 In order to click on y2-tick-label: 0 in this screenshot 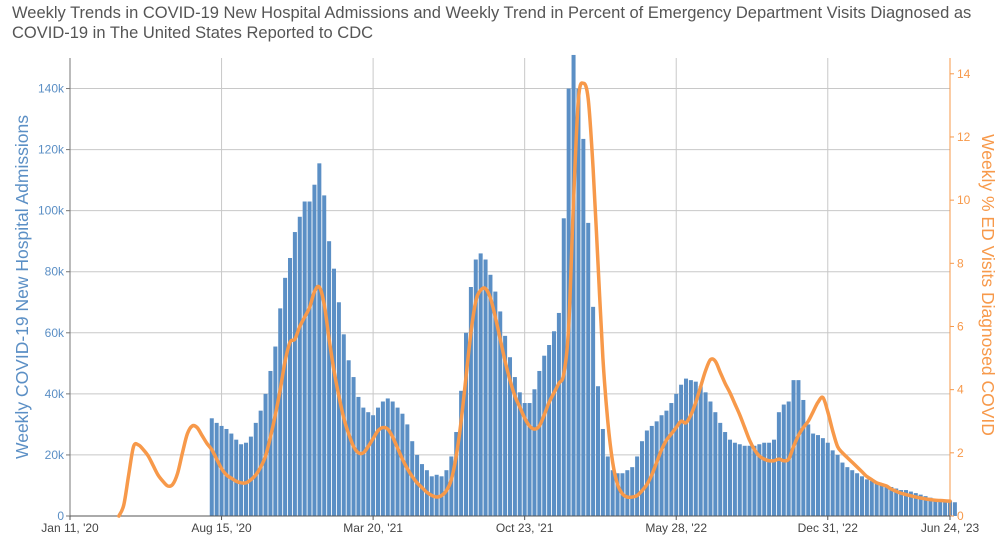, I will do `click(960, 516)`.